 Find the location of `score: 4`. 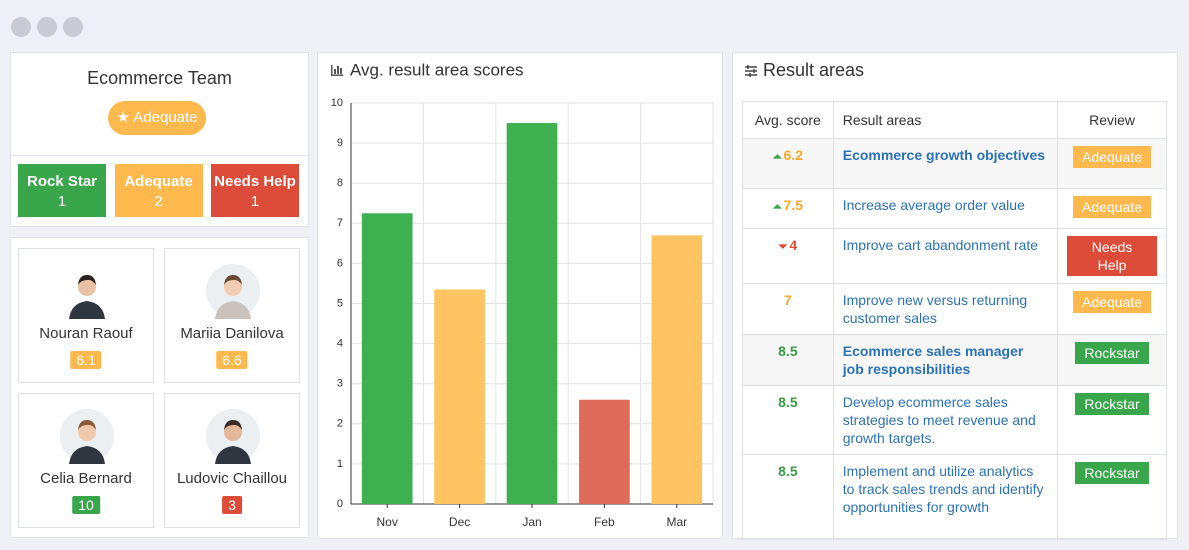

score: 4 is located at coordinates (793, 245).